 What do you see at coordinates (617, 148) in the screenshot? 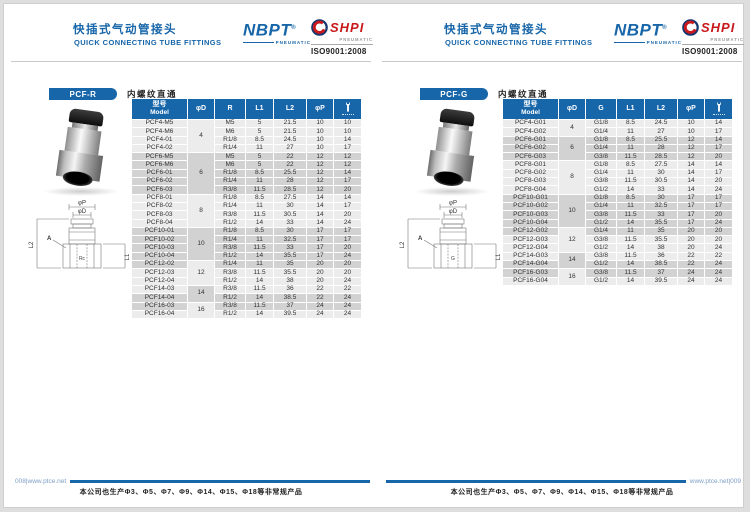
I see `table-row: PCF6-G02 G1/4 11 28 12 17` at bounding box center [617, 148].